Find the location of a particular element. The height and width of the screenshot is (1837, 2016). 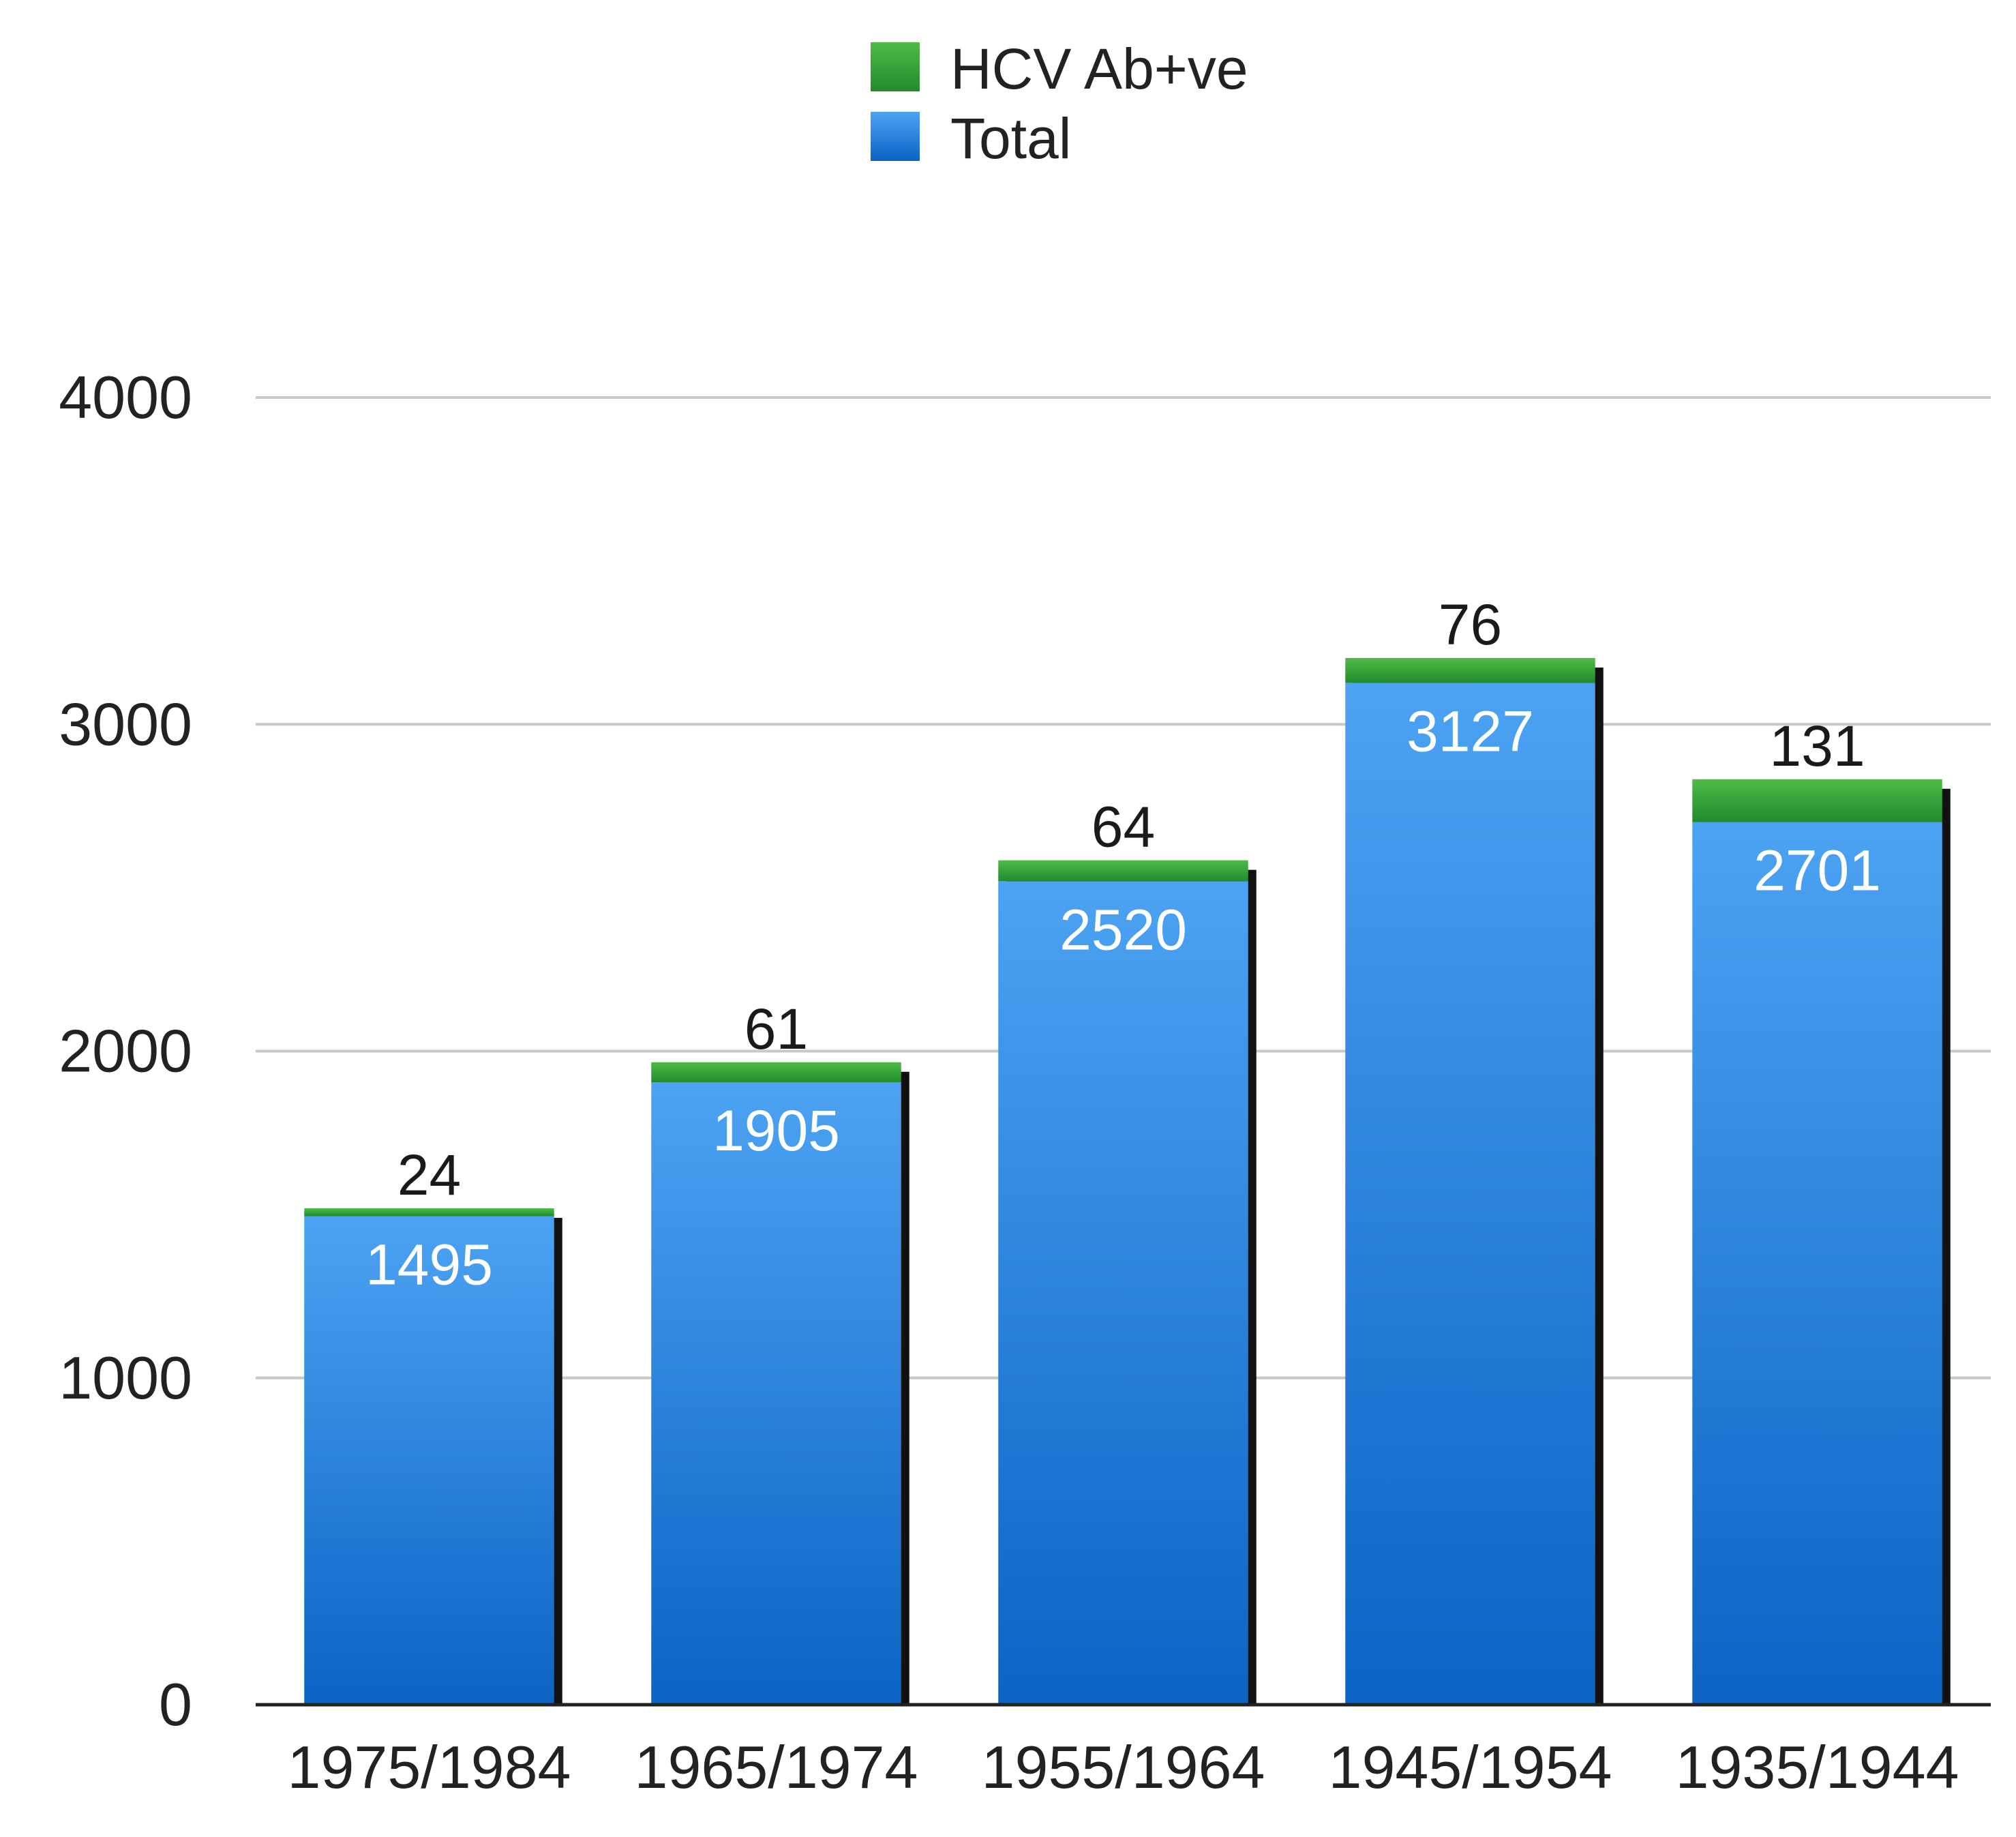

x-tick-label: 1935/1944 is located at coordinates (1818, 1767).